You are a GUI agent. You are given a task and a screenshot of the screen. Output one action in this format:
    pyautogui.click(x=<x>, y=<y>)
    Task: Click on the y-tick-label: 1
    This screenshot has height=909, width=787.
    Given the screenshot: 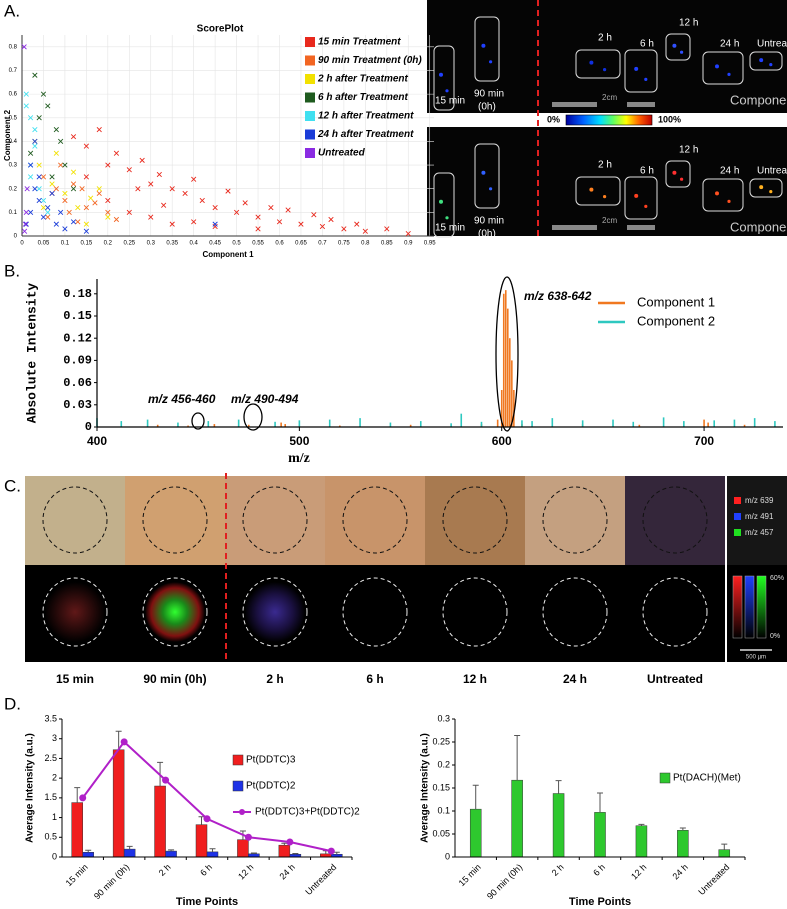 What is the action you would take?
    pyautogui.click(x=54, y=817)
    